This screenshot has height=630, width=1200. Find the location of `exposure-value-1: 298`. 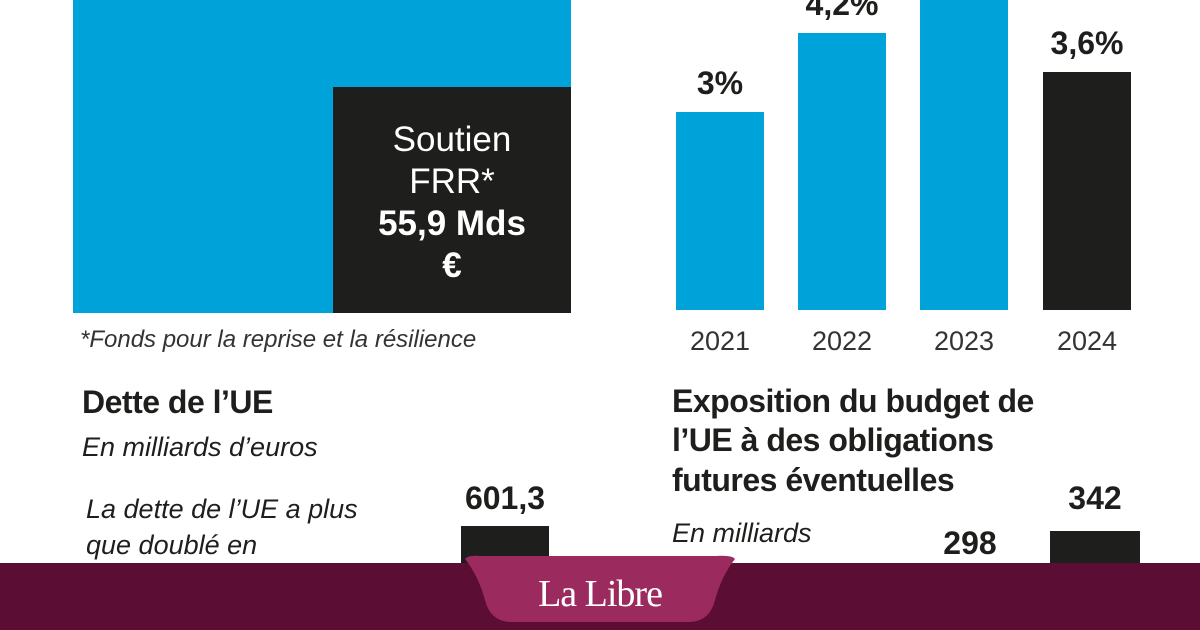

exposure-value-1: 298 is located at coordinates (970, 543).